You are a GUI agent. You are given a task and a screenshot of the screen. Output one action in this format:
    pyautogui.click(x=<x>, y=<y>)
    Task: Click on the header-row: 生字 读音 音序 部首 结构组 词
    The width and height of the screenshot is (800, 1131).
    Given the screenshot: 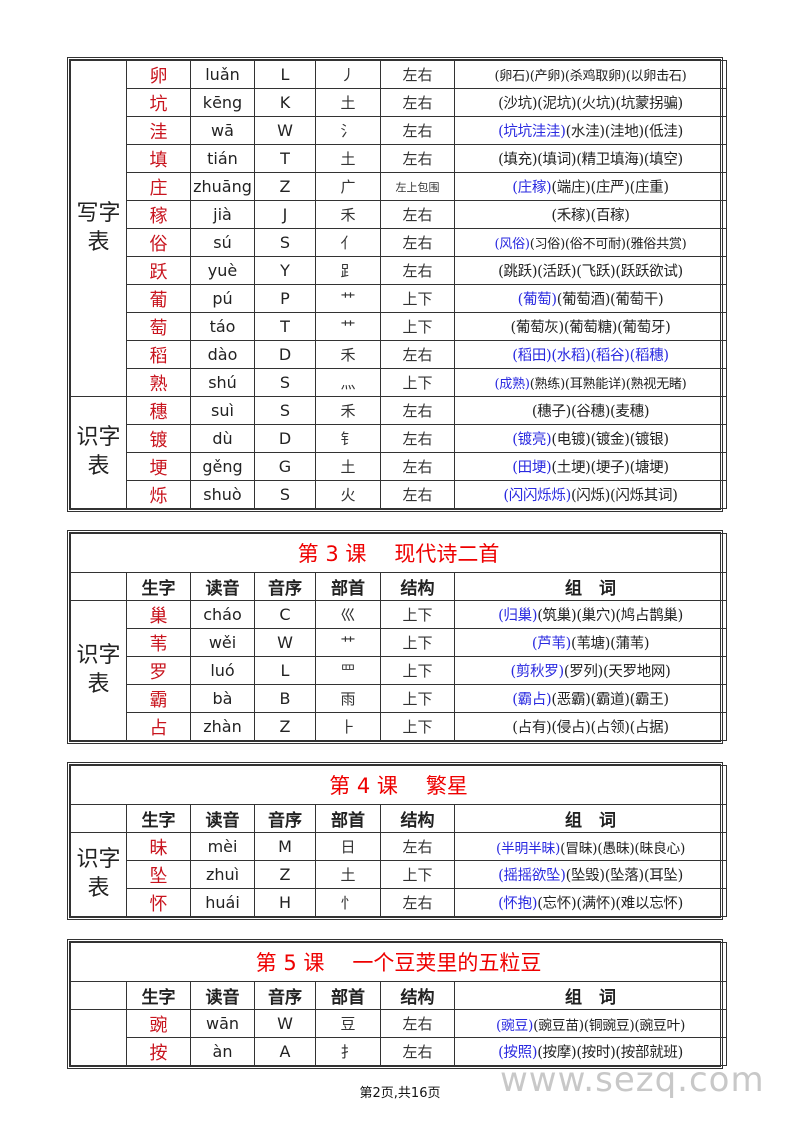 What is the action you would take?
    pyautogui.click(x=399, y=995)
    